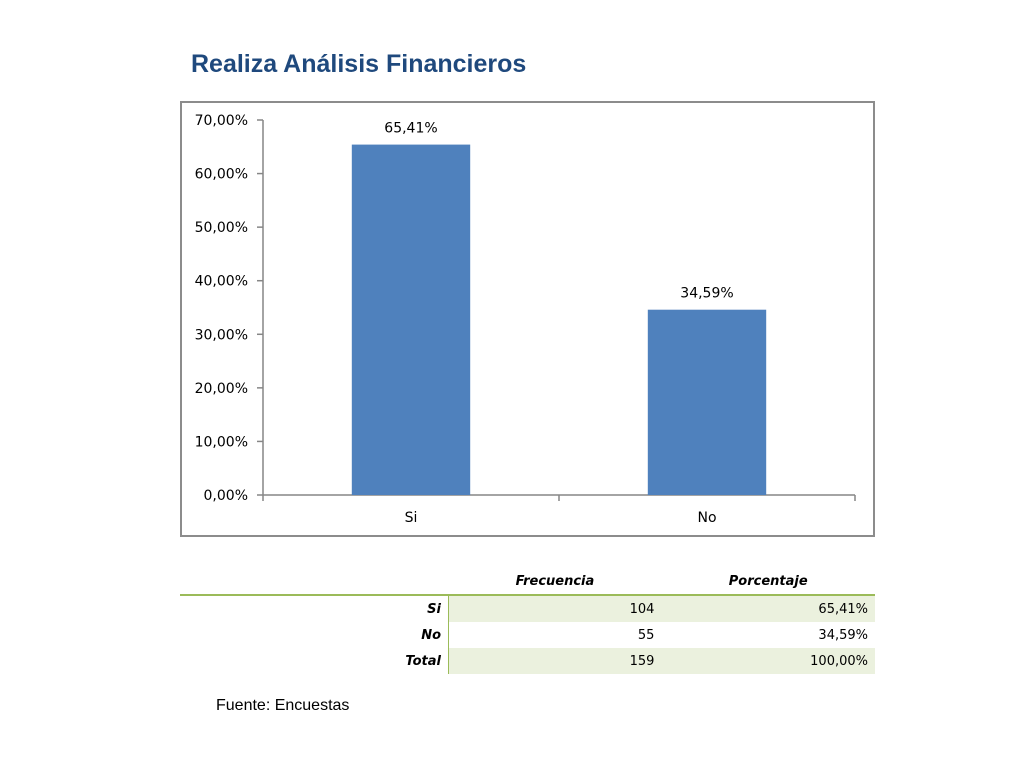 The width and height of the screenshot is (1024, 768). I want to click on page-title: Realiza Análisis Financieros, so click(359, 64).